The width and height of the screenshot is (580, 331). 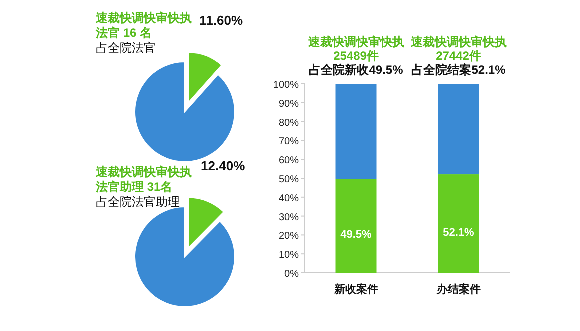 What do you see at coordinates (289, 123) in the screenshot?
I see `y-tick-label: 80%` at bounding box center [289, 123].